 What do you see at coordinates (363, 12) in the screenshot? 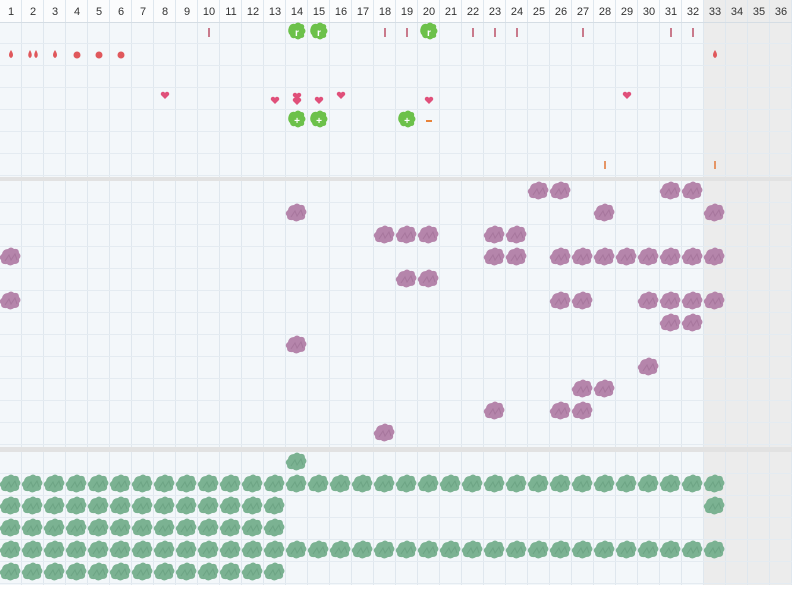
I see `column-header: 17` at bounding box center [363, 12].